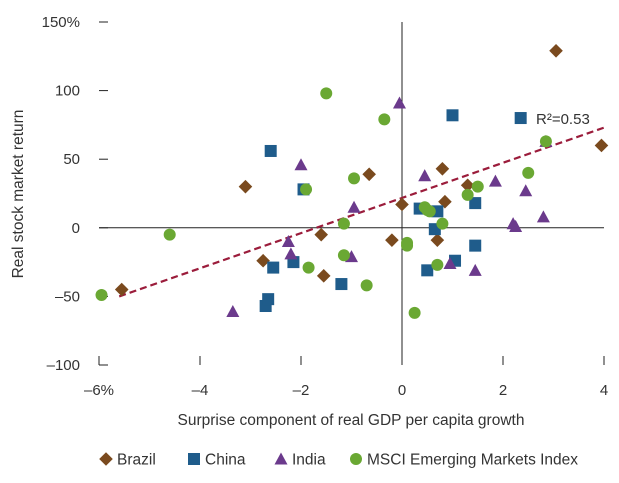  I want to click on x-tick-label: 2, so click(503, 390).